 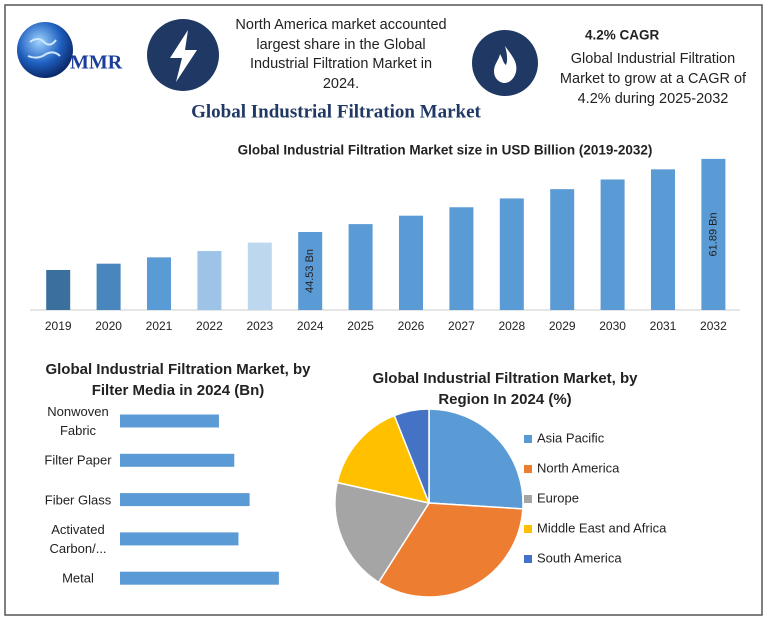 I want to click on icon-bolt, so click(x=183, y=56).